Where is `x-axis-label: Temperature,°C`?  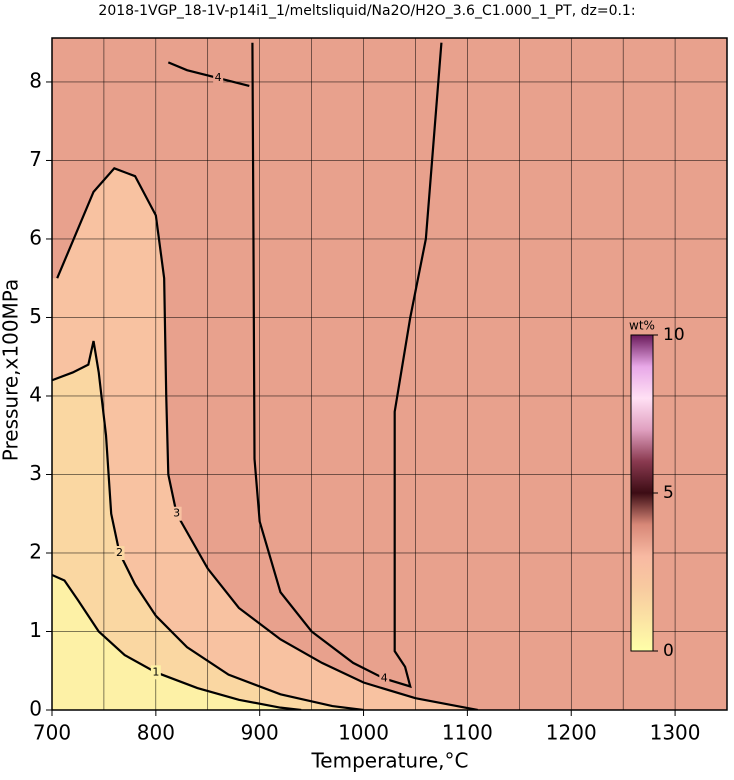 x-axis-label: Temperature,°C is located at coordinates (389, 761).